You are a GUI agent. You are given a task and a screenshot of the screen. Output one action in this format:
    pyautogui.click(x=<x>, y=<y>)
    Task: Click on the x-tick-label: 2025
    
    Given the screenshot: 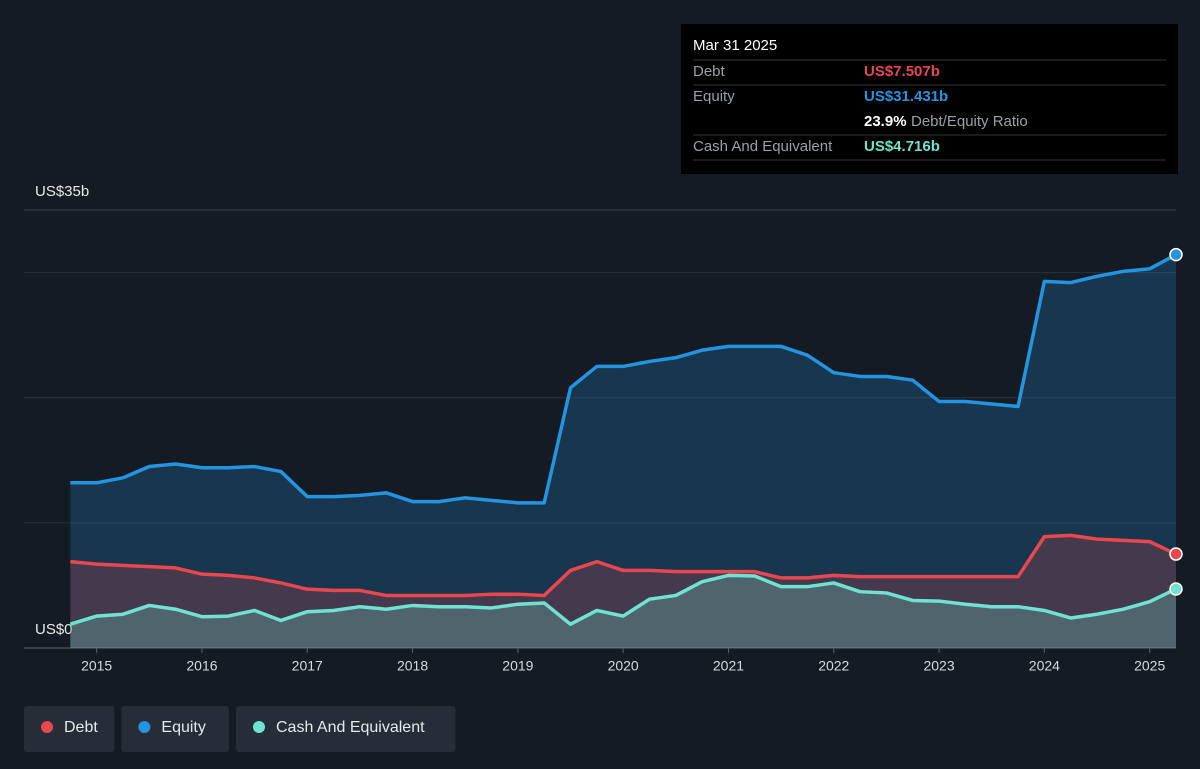 What is the action you would take?
    pyautogui.click(x=1149, y=666)
    